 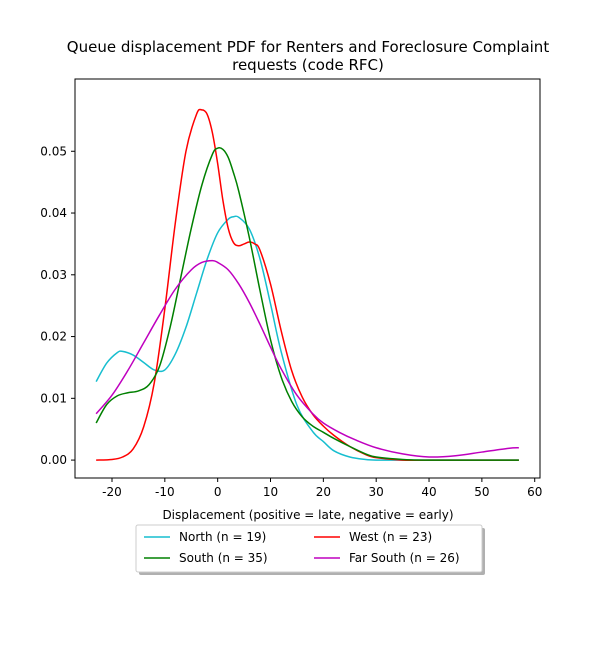 I want to click on legend-box, so click(x=309, y=548).